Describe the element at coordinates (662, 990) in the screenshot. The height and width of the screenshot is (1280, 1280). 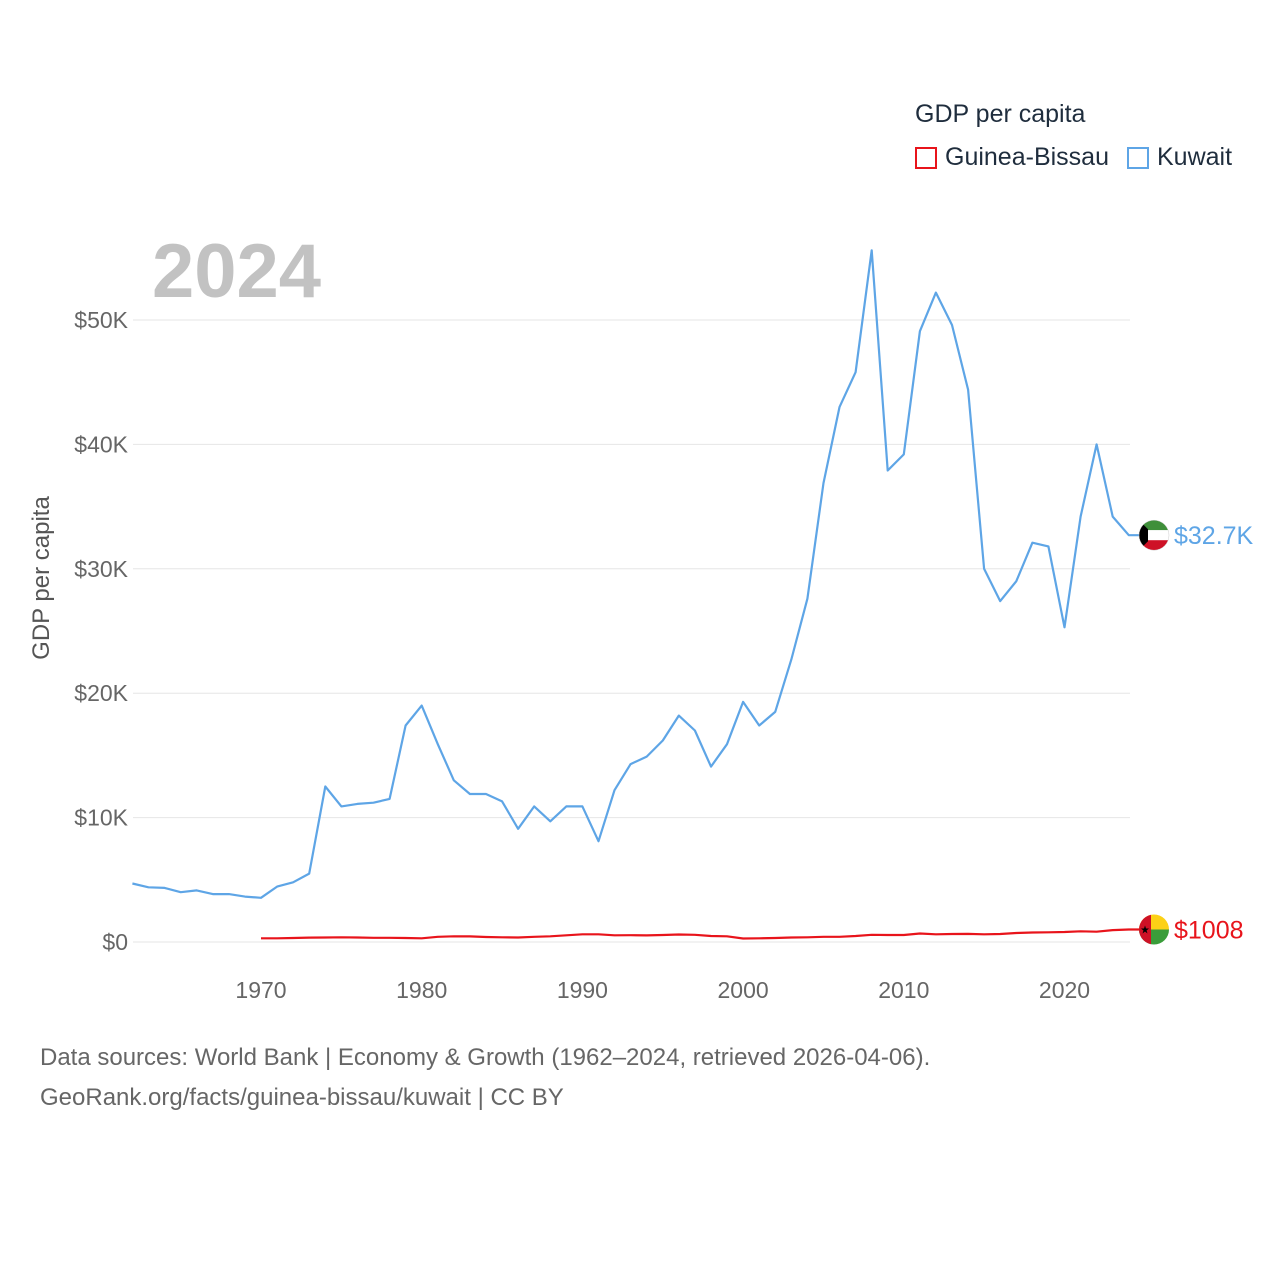
I see `x-axis-ticks: 1970 1980 1990 2000 2010 2020` at that location.